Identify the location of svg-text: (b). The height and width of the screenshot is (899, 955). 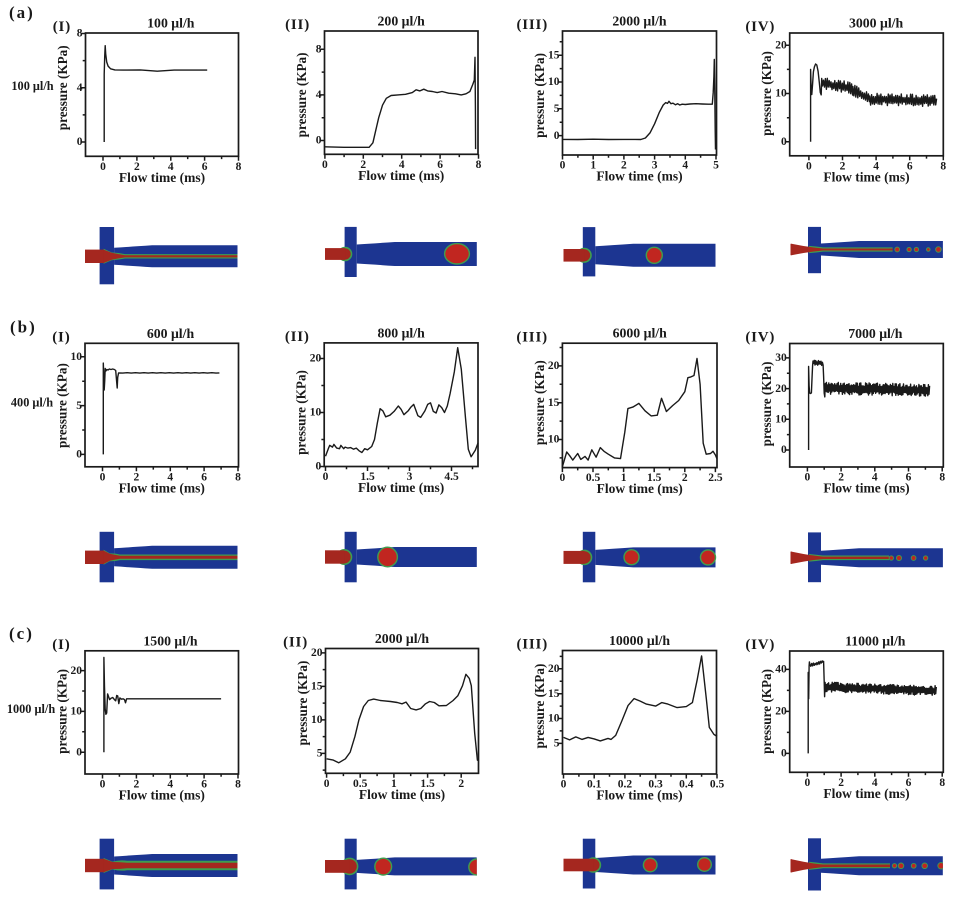
(23, 327).